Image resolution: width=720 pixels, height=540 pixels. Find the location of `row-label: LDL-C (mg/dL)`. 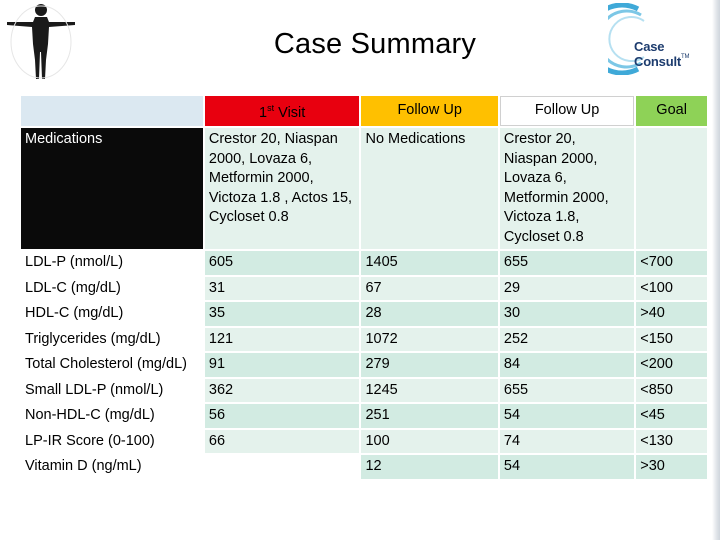

row-label: LDL-C (mg/dL) is located at coordinates (112, 288).